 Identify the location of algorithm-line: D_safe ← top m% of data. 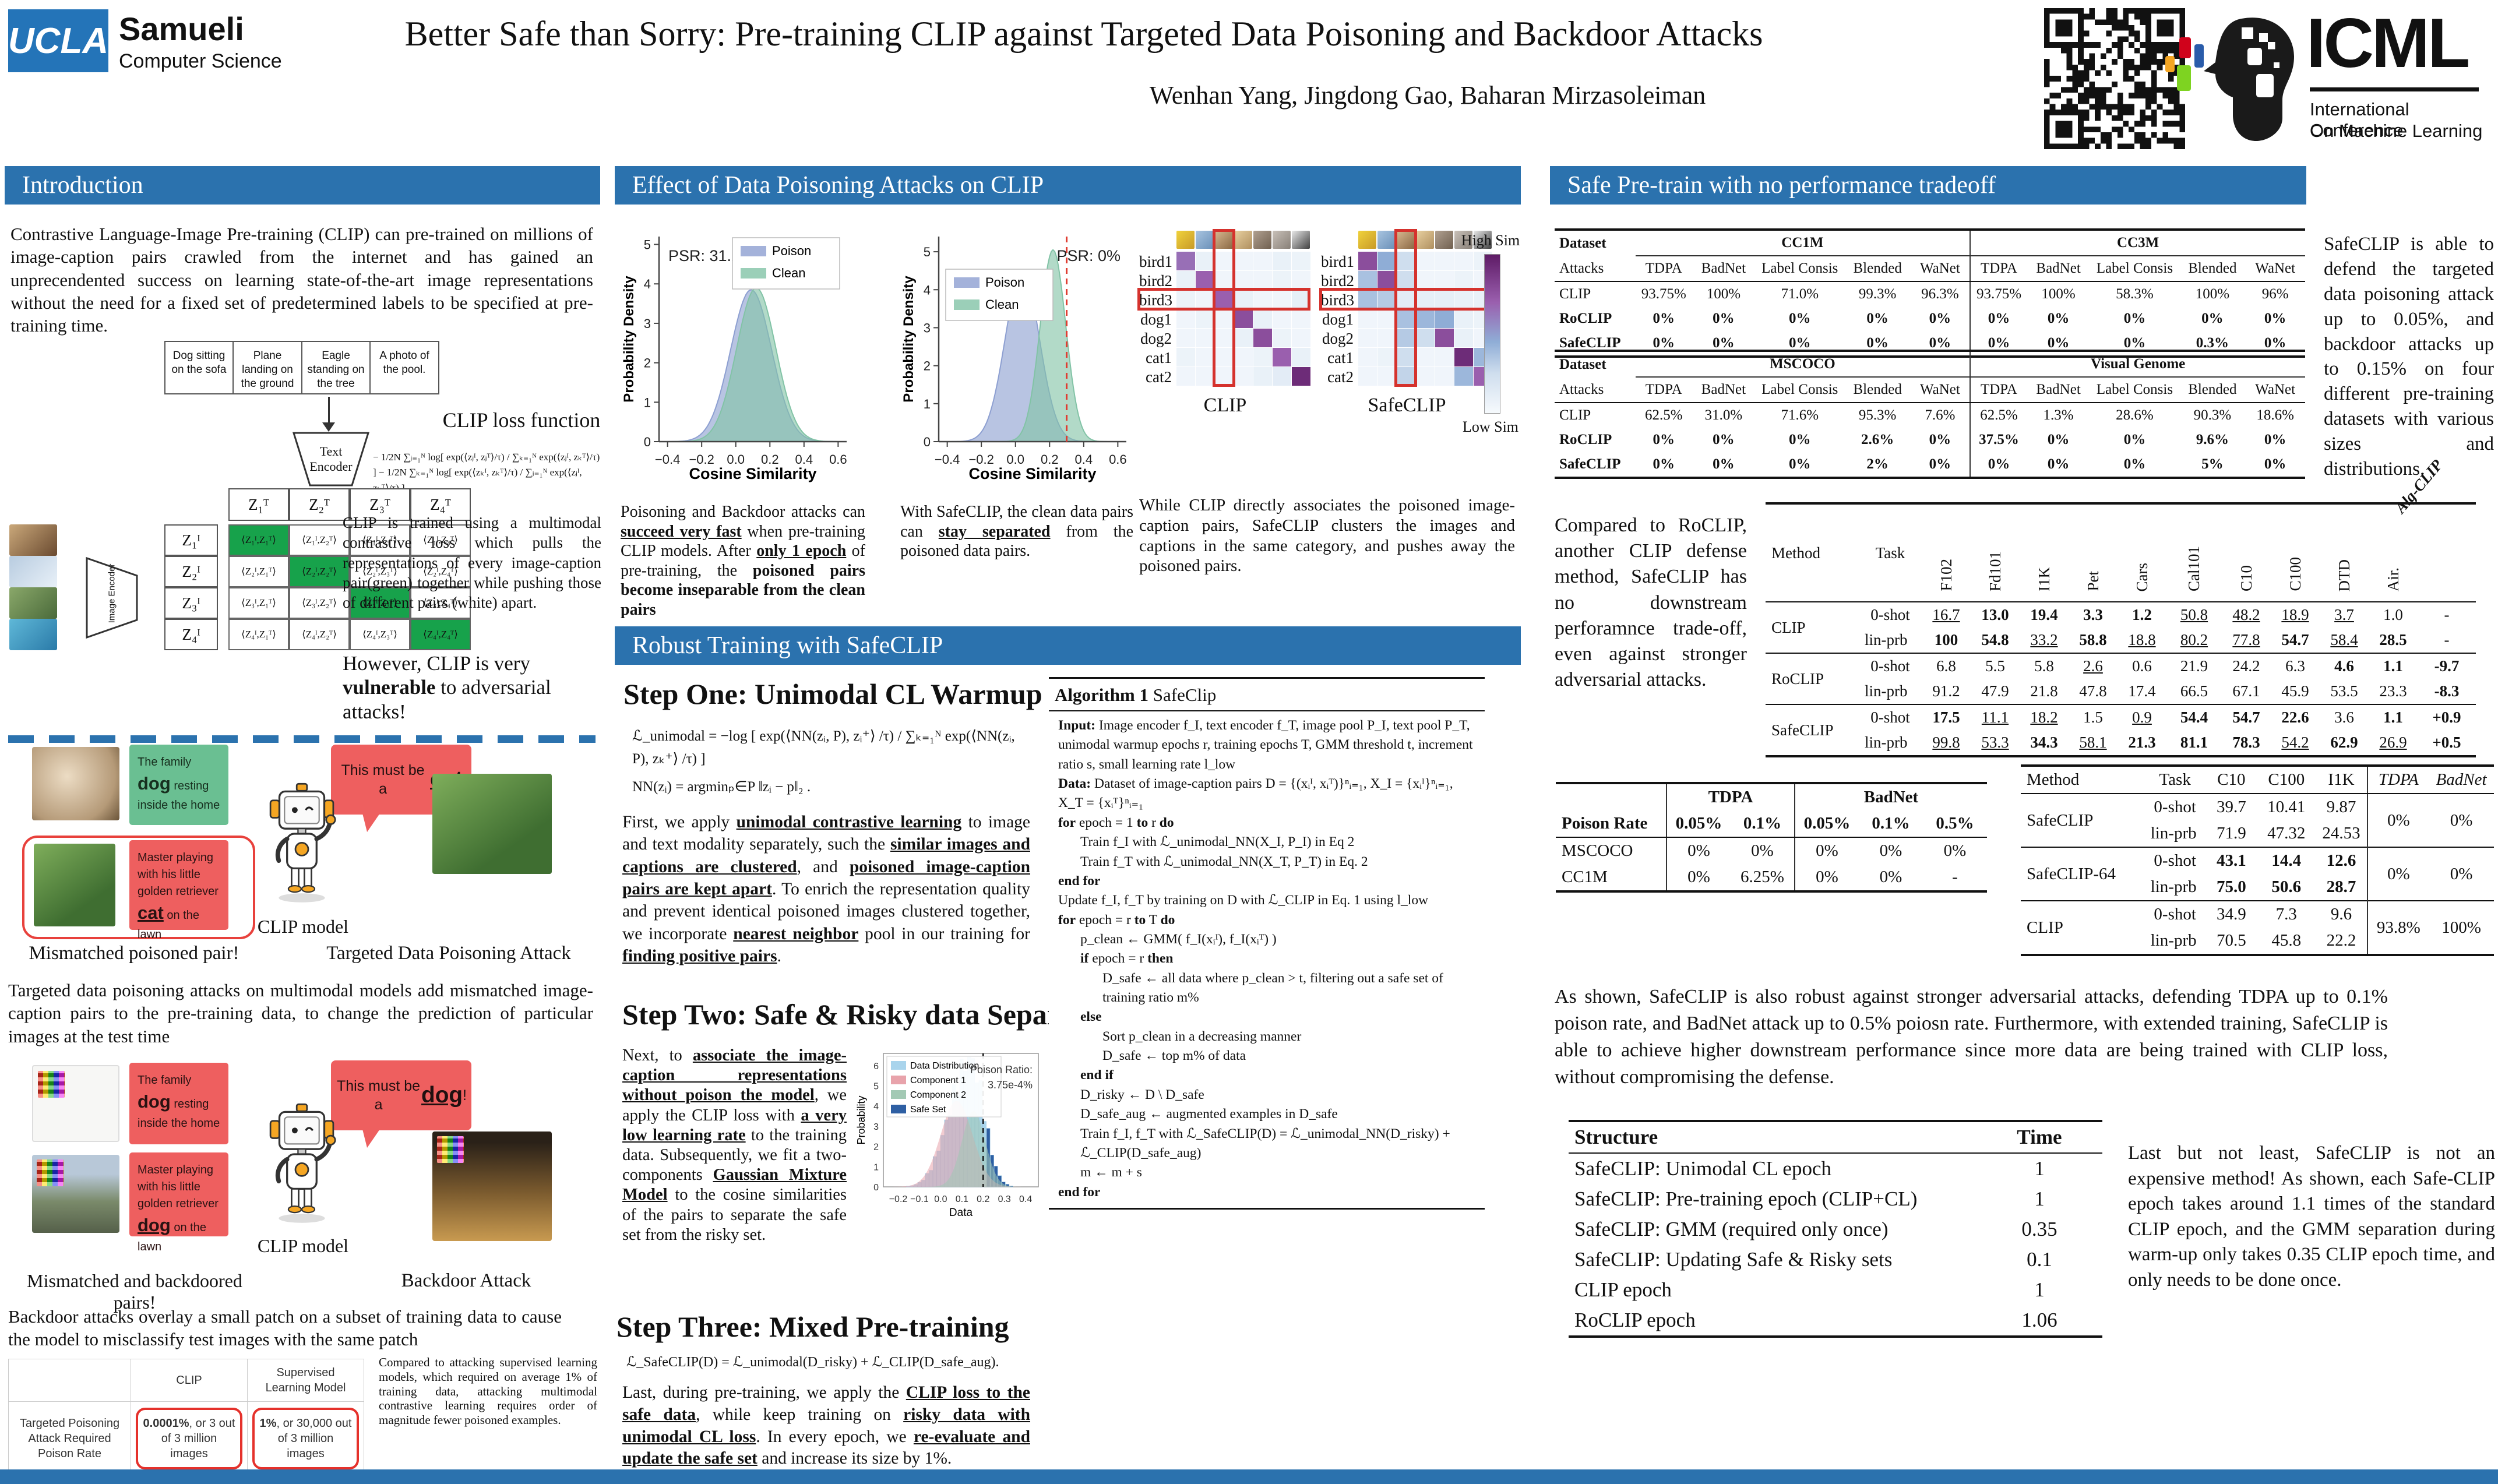
(1174, 1056).